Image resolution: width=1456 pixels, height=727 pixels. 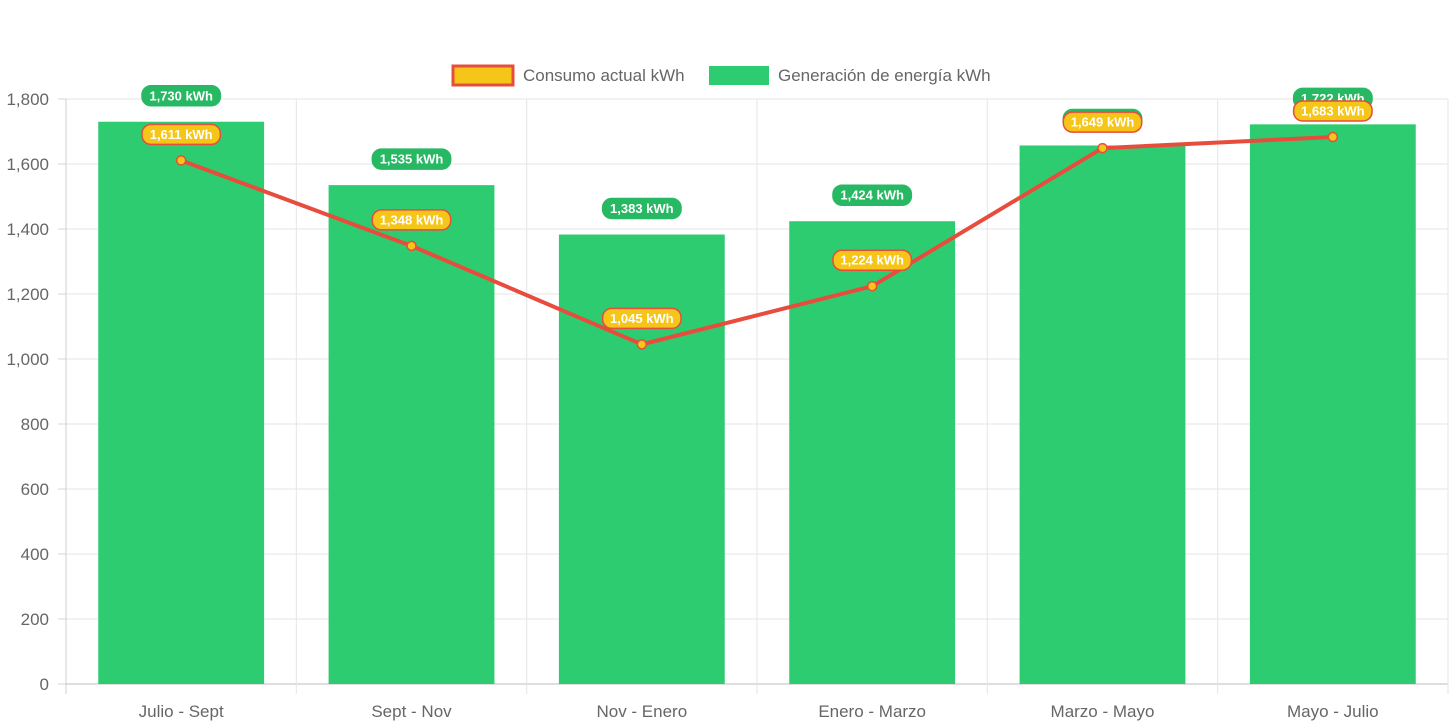 I want to click on y-tick-label: 200, so click(x=35, y=619).